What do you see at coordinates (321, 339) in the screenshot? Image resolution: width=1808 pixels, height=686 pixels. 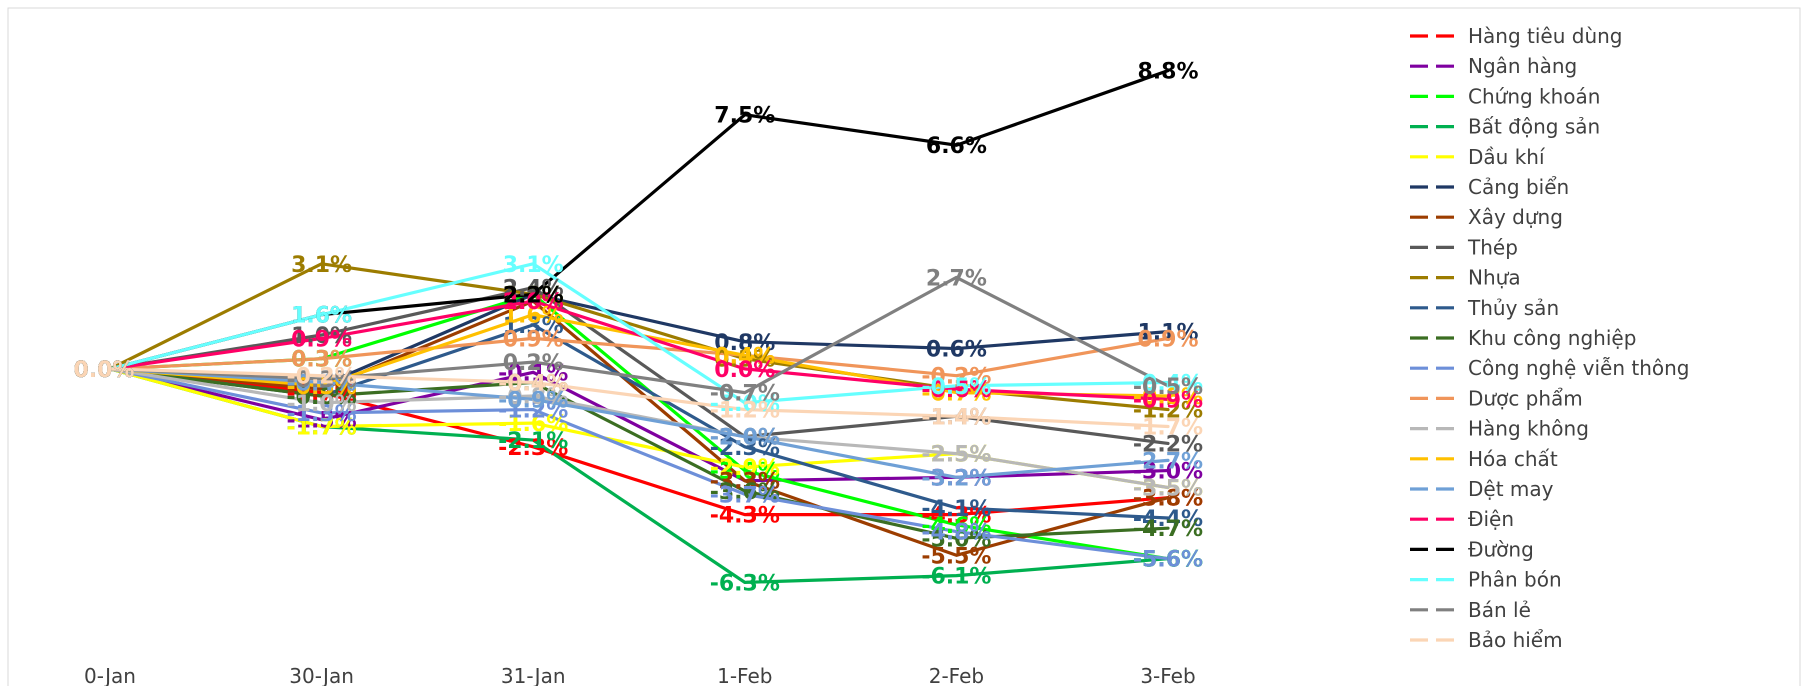 I see `data-label-16-1: 0.9%` at bounding box center [321, 339].